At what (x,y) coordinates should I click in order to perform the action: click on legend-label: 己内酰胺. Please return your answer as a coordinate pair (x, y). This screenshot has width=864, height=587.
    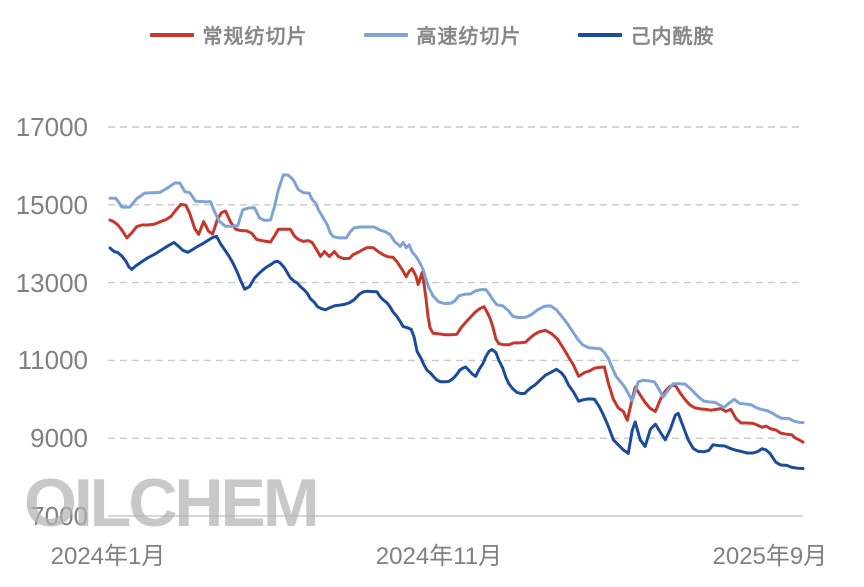
    Looking at the image, I should click on (672, 37).